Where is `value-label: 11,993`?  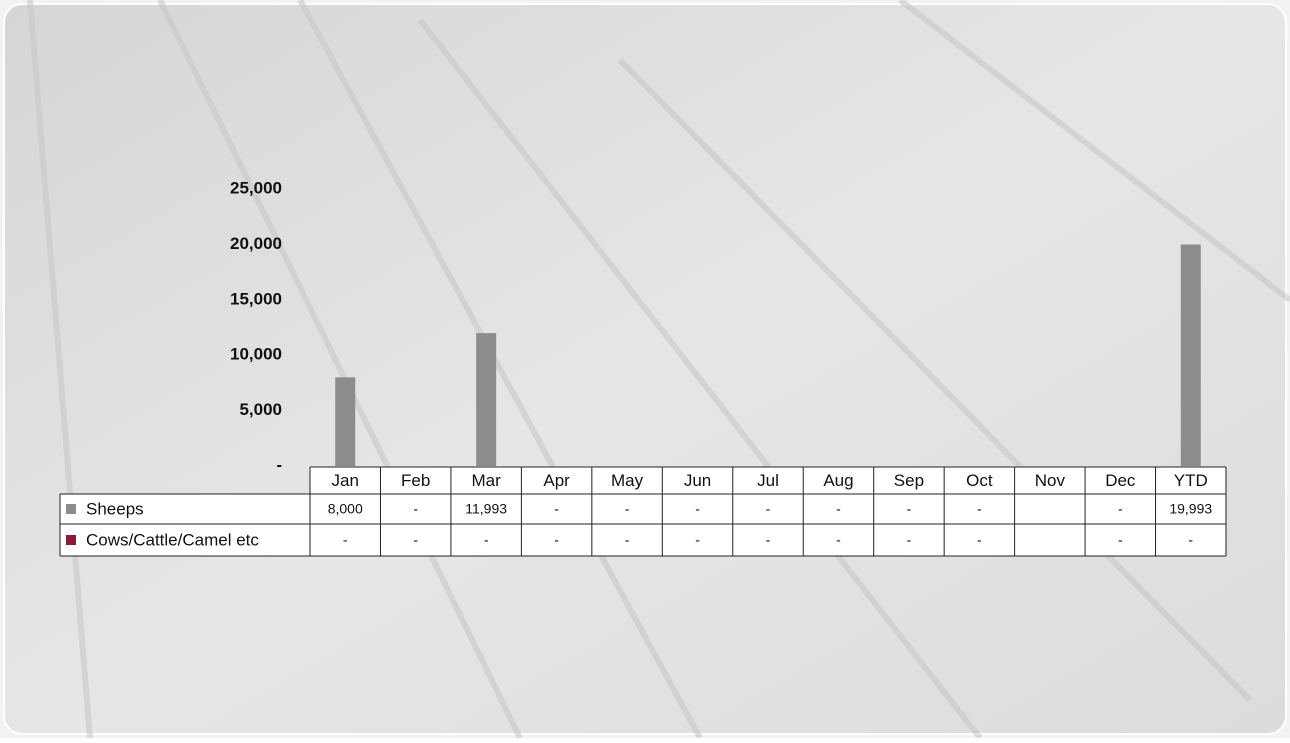
value-label: 11,993 is located at coordinates (486, 509).